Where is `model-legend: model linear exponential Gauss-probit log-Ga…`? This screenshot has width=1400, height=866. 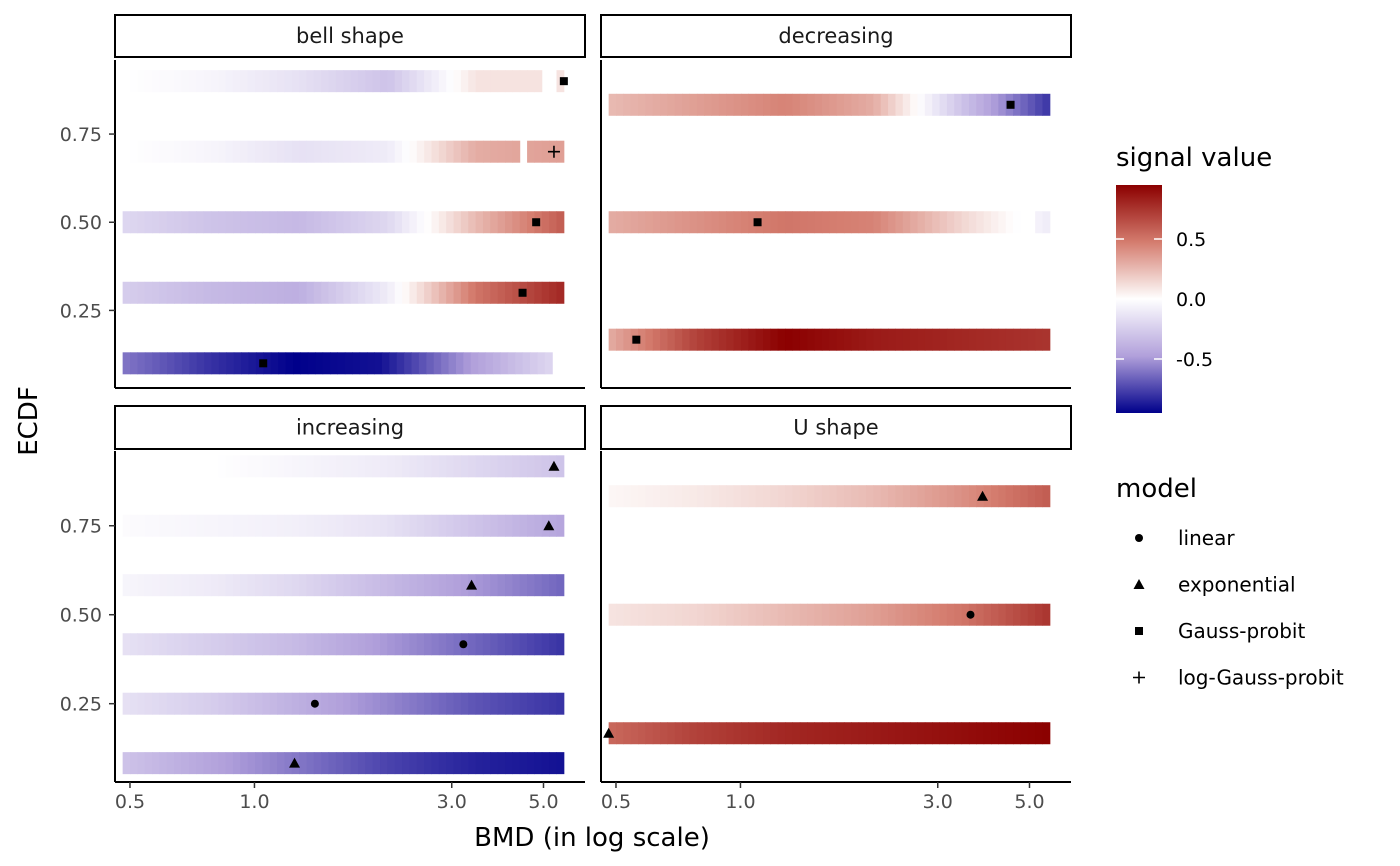 model-legend: model linear exponential Gauss-probit log-Ga… is located at coordinates (1230, 582).